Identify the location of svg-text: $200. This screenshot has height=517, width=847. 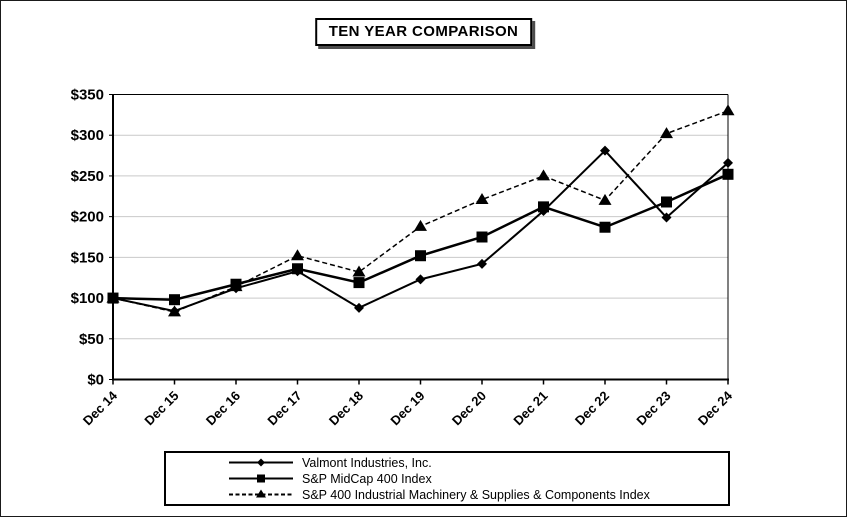
(87, 217).